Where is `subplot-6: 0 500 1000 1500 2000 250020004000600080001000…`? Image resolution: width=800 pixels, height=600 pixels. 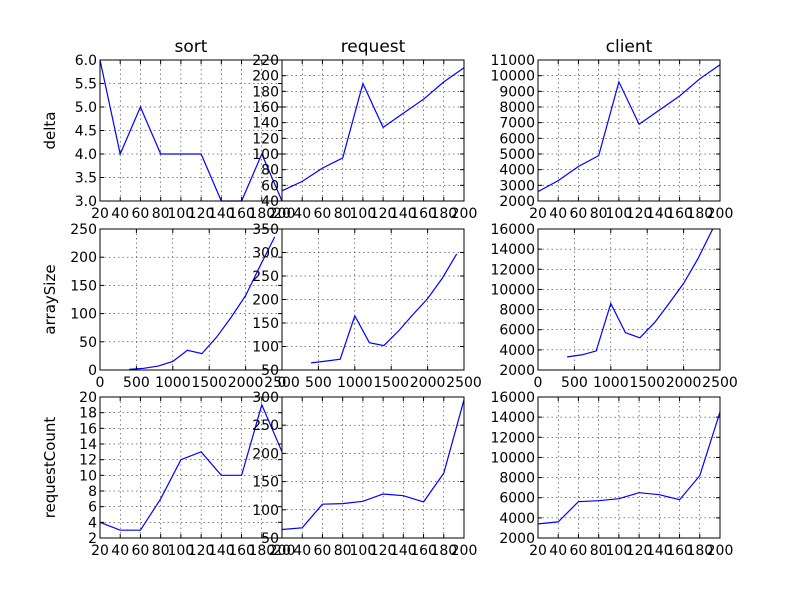
subplot-6: 0 500 1000 1500 2000 250020004000600080001000… is located at coordinates (613, 306).